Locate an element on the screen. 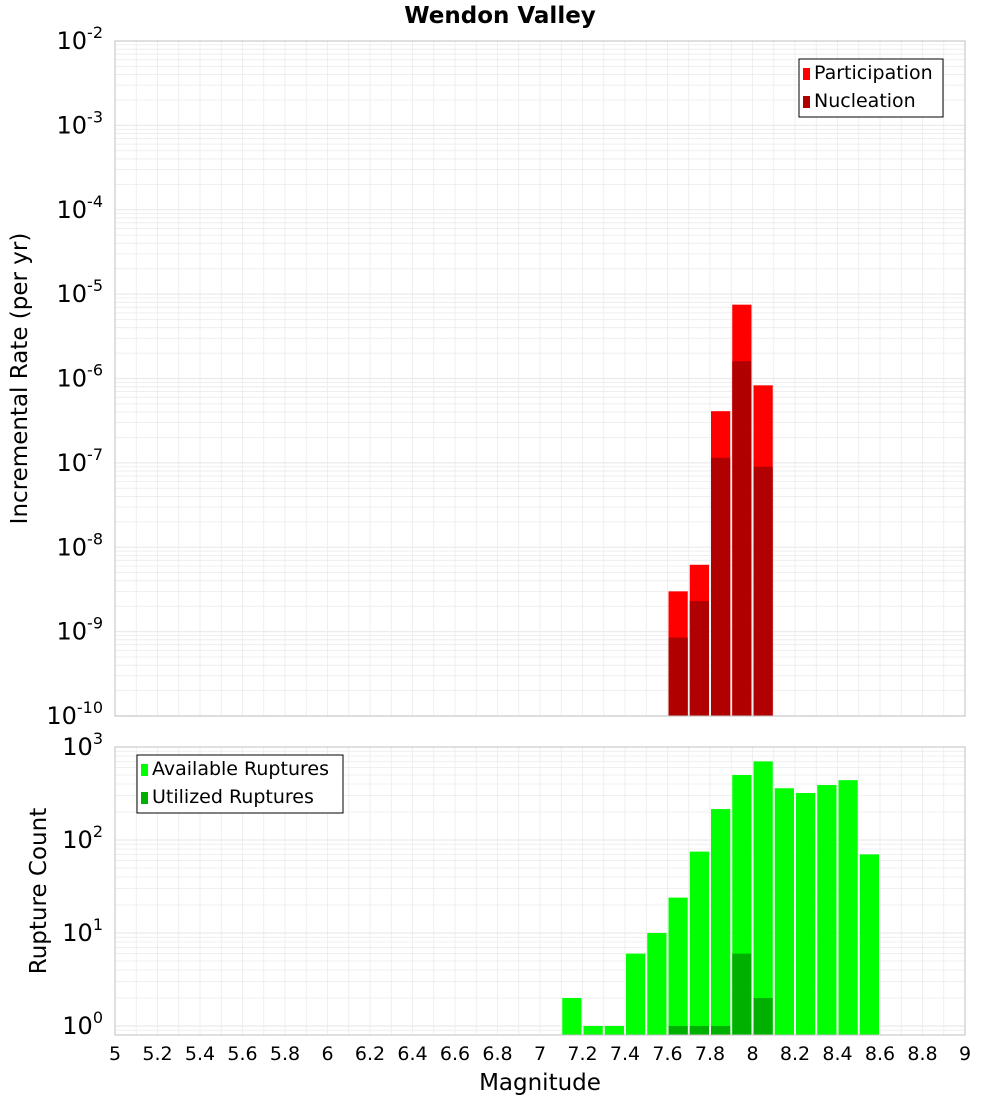 This screenshot has height=1104, width=1000. x-tick-label: 7.2 is located at coordinates (582, 1054).